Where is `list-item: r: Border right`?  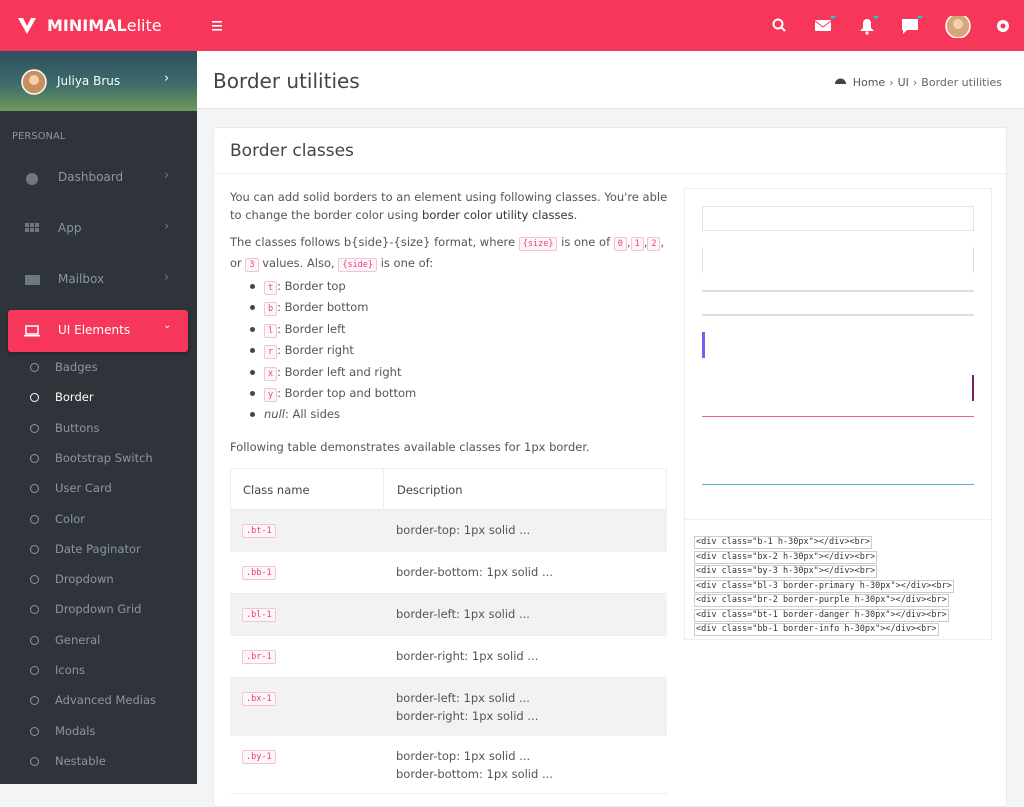 list-item: r: Border right is located at coordinates (302, 351).